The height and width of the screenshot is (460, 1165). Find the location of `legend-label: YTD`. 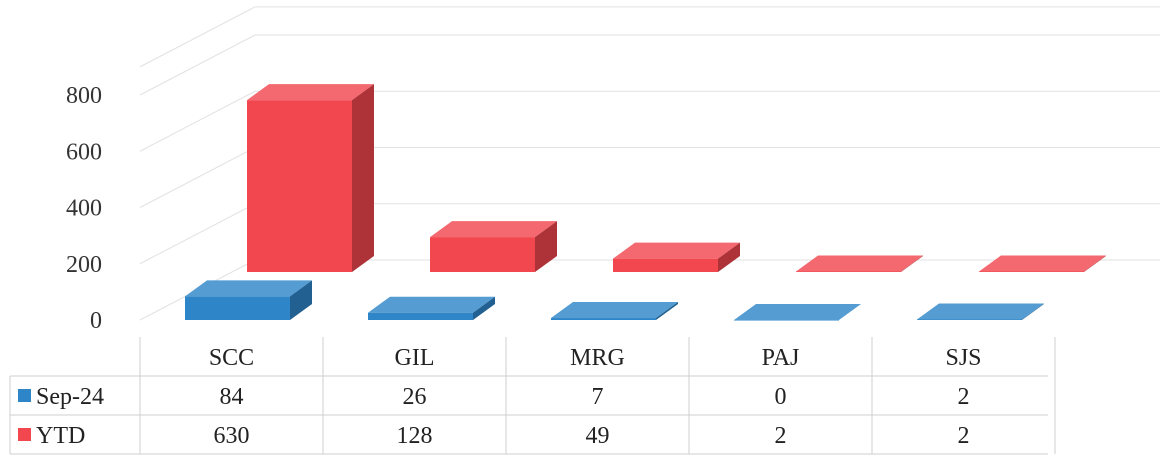

legend-label: YTD is located at coordinates (60, 436).